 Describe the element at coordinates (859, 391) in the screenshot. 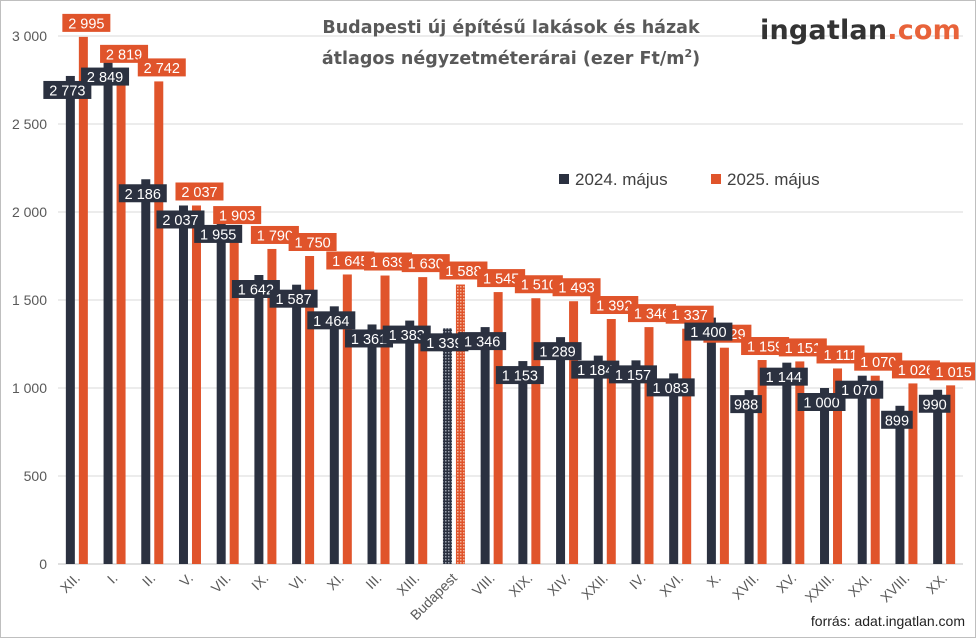

I see `data-label-2024: 1 070` at that location.